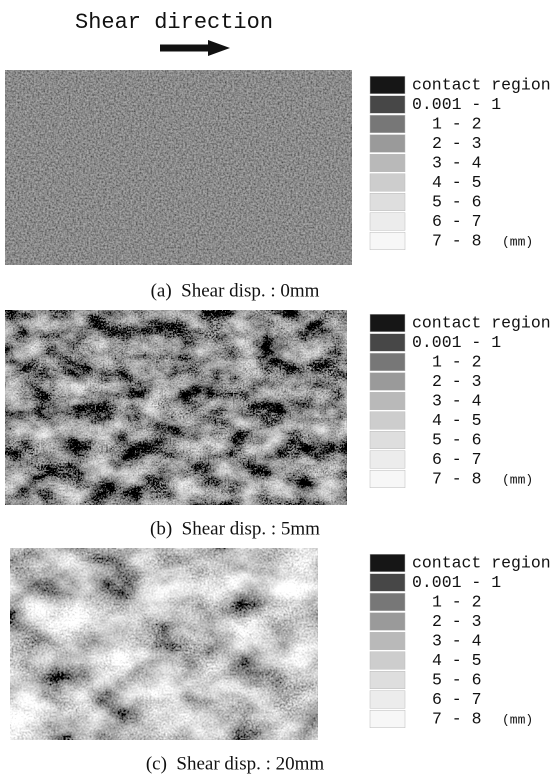 This screenshot has height=778, width=556. Describe the element at coordinates (219, 48) in the screenshot. I see `shear-arrow-head` at that location.